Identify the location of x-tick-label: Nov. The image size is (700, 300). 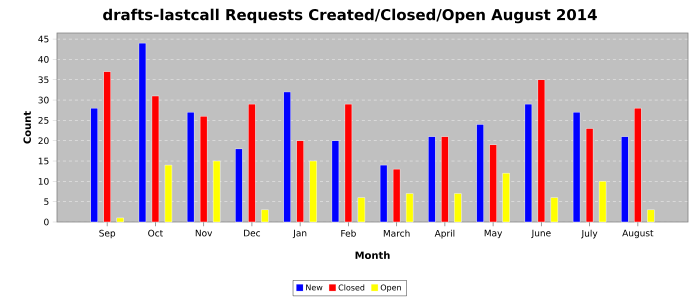
(204, 233).